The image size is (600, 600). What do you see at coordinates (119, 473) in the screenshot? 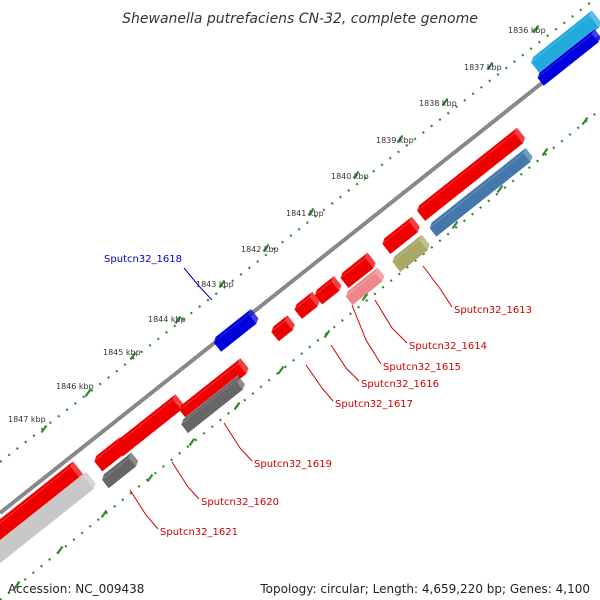
I see `gene-1620-gray-body` at bounding box center [119, 473].